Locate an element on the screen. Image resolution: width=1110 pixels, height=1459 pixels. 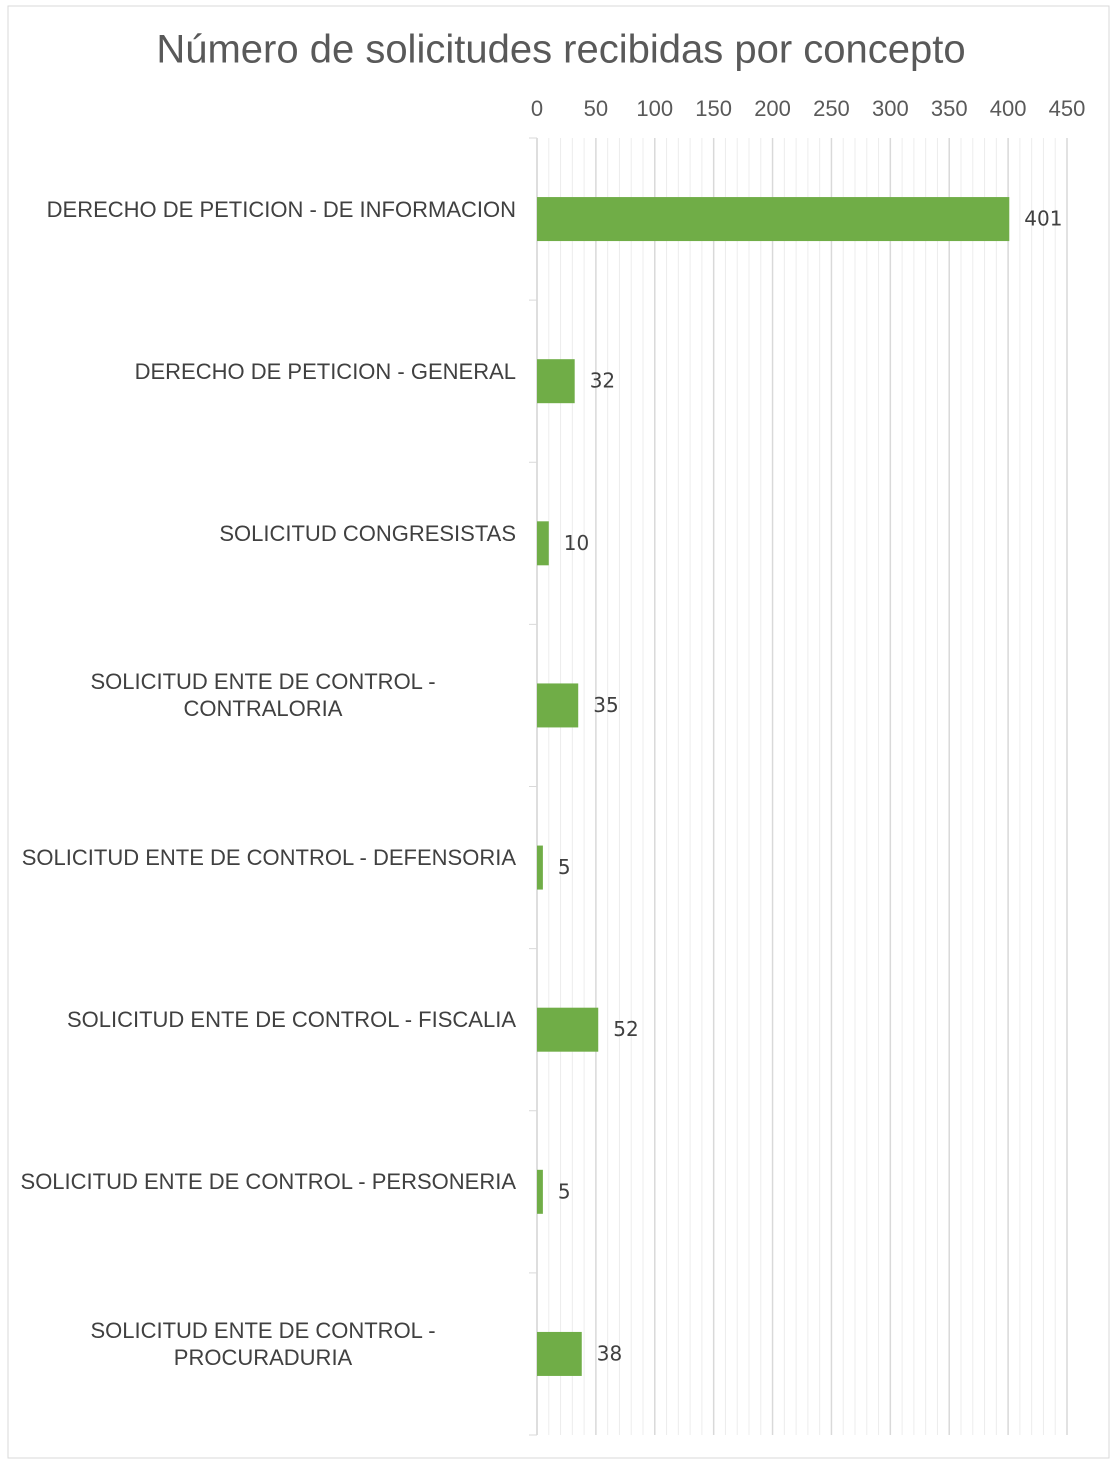
data-label: 10 is located at coordinates (576, 543).